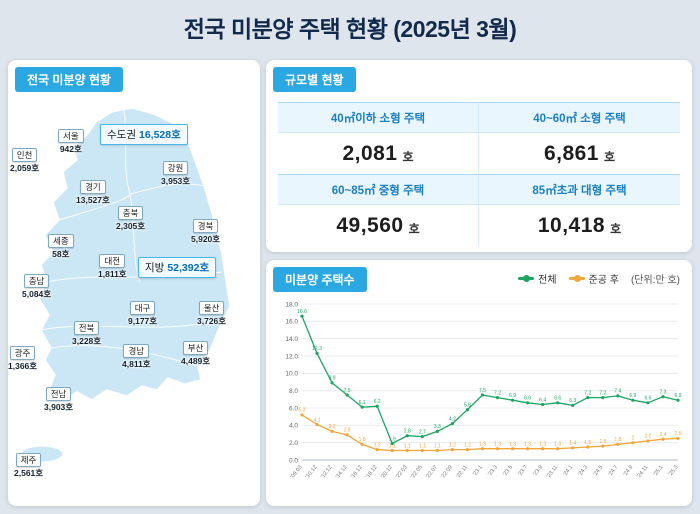  I want to click on map-region-label: 부산 4,489호, so click(195, 353).